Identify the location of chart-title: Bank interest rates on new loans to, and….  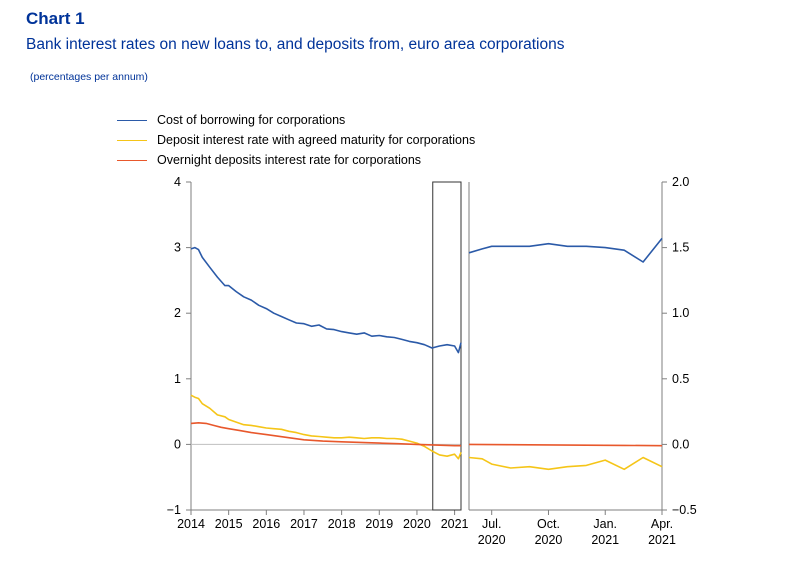
(295, 44).